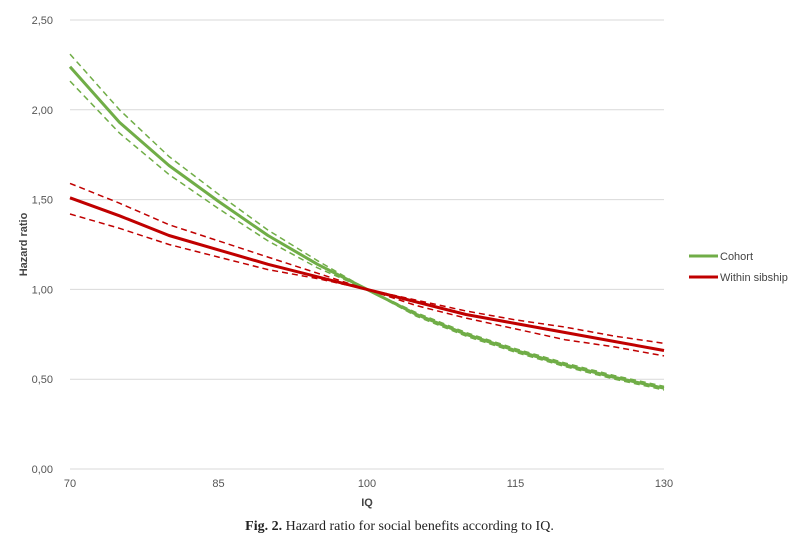 The image size is (799, 551). What do you see at coordinates (218, 484) in the screenshot?
I see `x-tick-label: 85` at bounding box center [218, 484].